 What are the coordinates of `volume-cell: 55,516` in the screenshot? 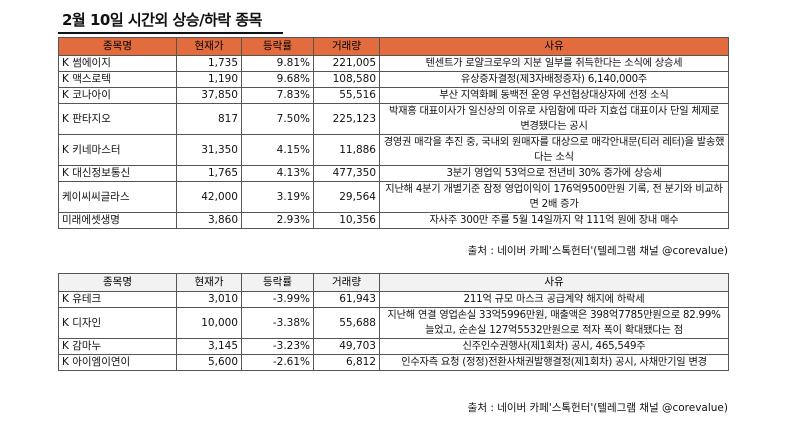 It's located at (346, 95).